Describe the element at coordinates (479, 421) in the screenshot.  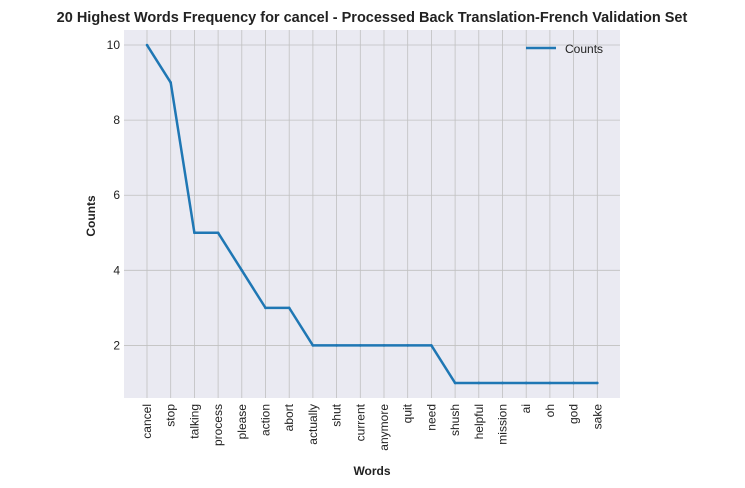
I see `x-tick-label-helpful: helpful` at that location.